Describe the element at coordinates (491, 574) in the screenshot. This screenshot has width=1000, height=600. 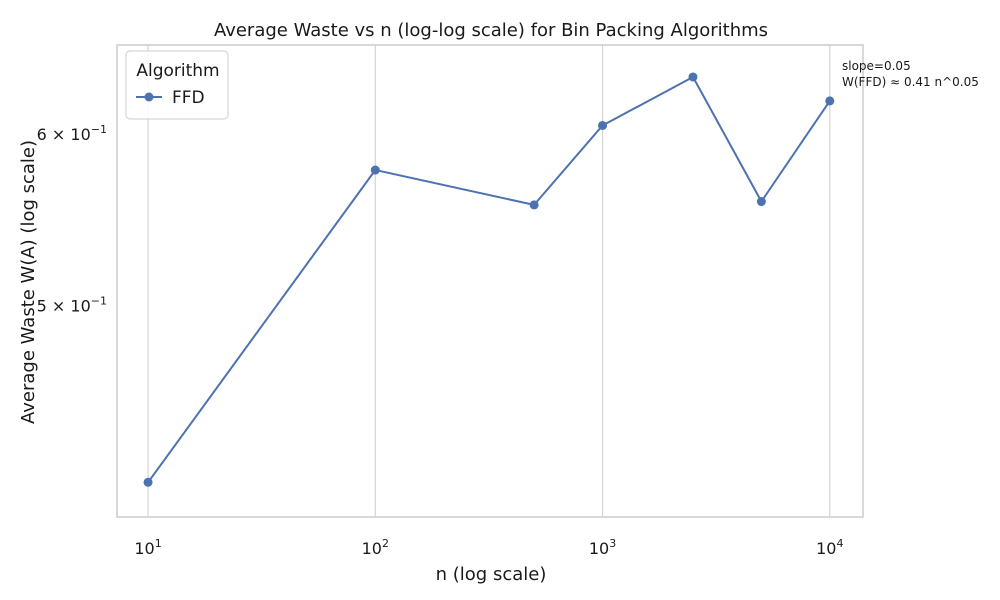
I see `x-axis-label: n (log scale)` at that location.